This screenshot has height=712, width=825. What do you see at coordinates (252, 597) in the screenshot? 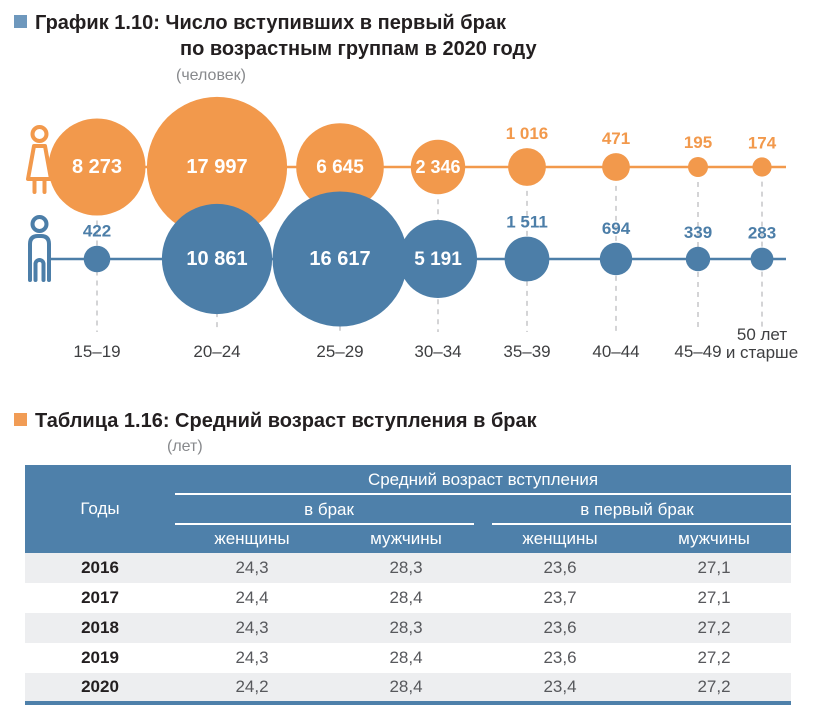
I see `value-cell: 24,4` at bounding box center [252, 597].